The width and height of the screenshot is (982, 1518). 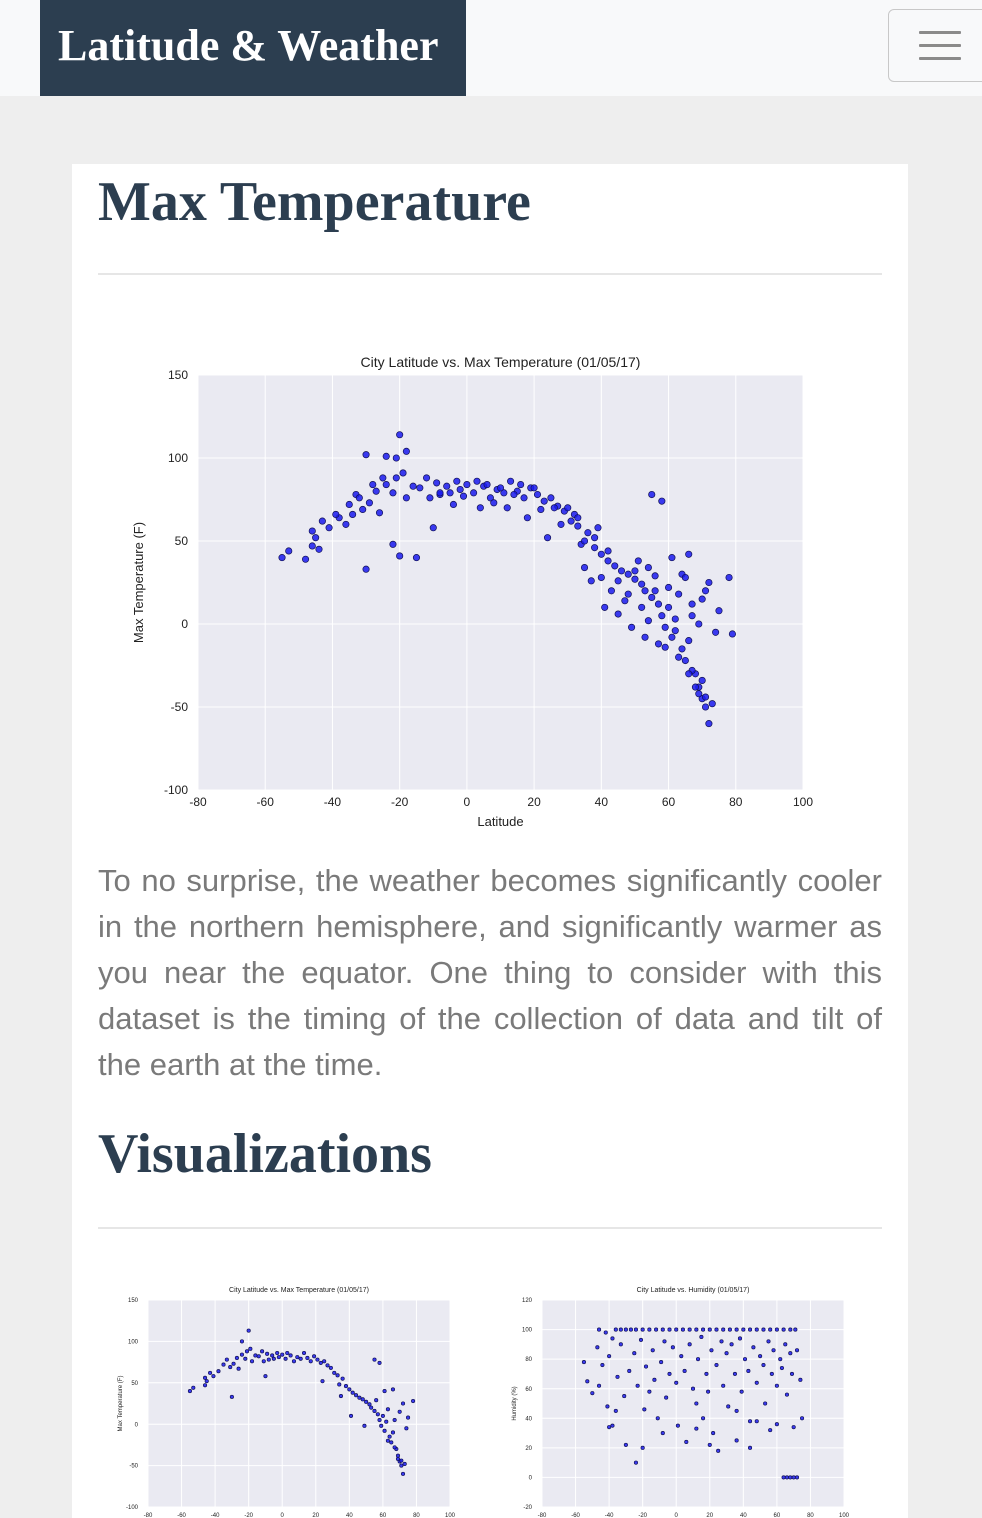 I want to click on x-tick-label: 80, so click(x=416, y=1515).